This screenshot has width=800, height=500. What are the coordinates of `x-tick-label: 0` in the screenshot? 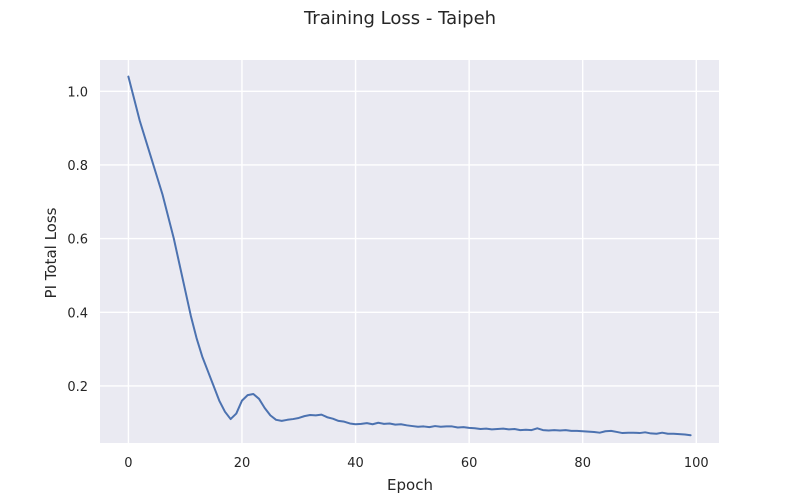 It's located at (128, 463).